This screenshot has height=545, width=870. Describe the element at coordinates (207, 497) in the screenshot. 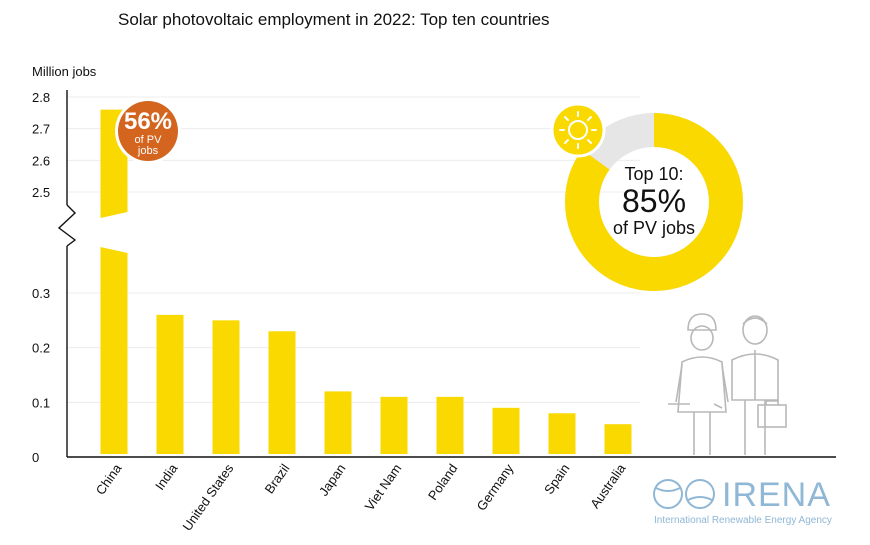

I see `x-tick-label: United States` at that location.